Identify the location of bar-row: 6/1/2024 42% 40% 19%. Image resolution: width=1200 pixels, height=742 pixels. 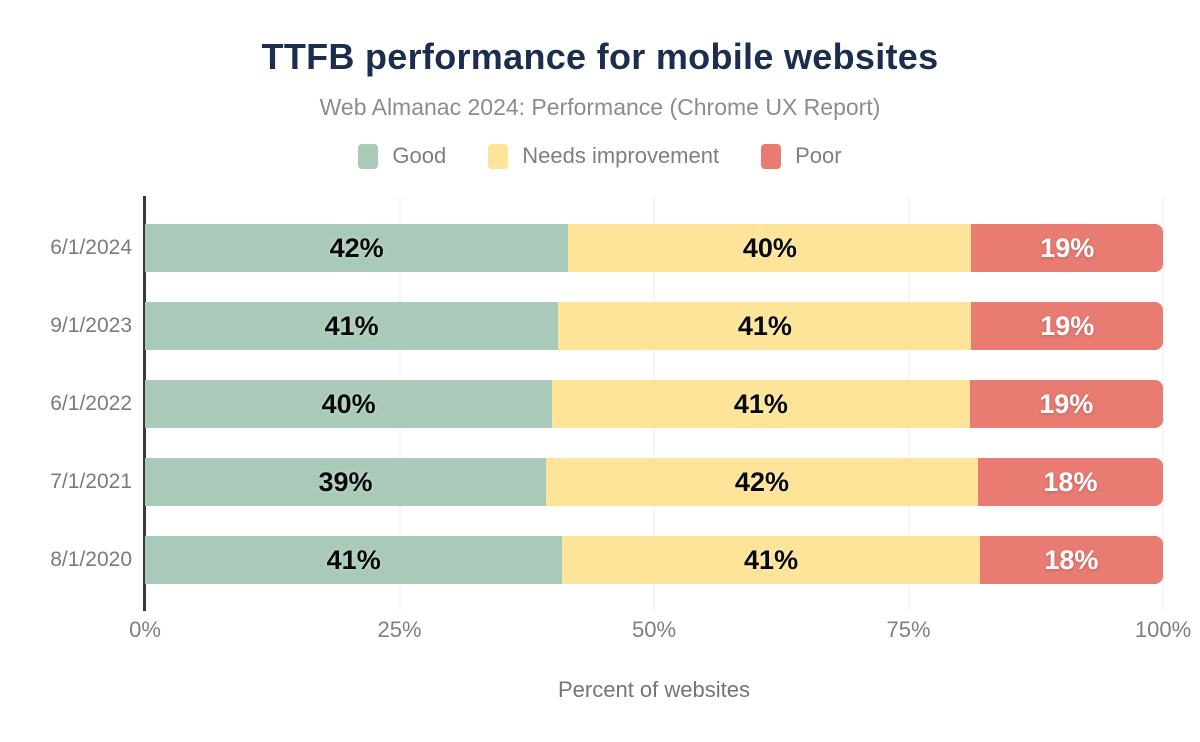
(606, 248).